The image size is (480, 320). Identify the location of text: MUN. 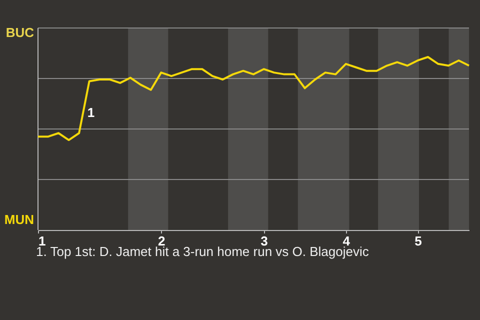
(19, 219).